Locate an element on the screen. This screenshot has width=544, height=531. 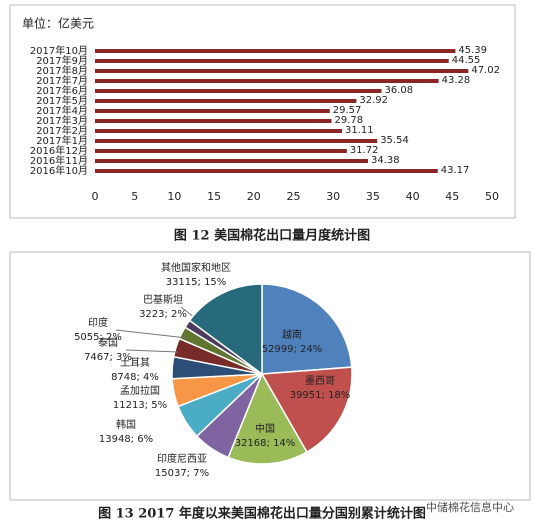
slice-label: 泰国 is located at coordinates (108, 342).